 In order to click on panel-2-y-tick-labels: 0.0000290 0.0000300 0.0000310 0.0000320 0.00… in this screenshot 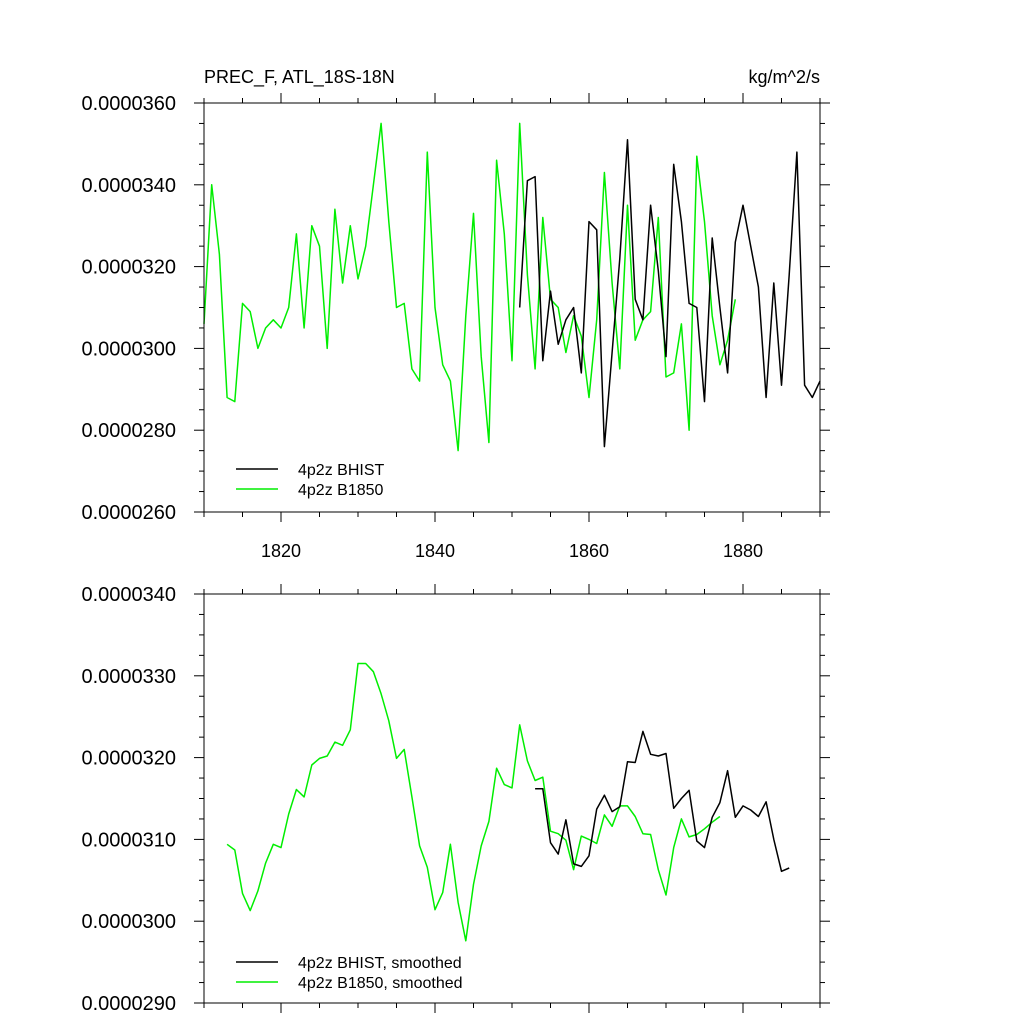, I will do `click(128, 799)`.